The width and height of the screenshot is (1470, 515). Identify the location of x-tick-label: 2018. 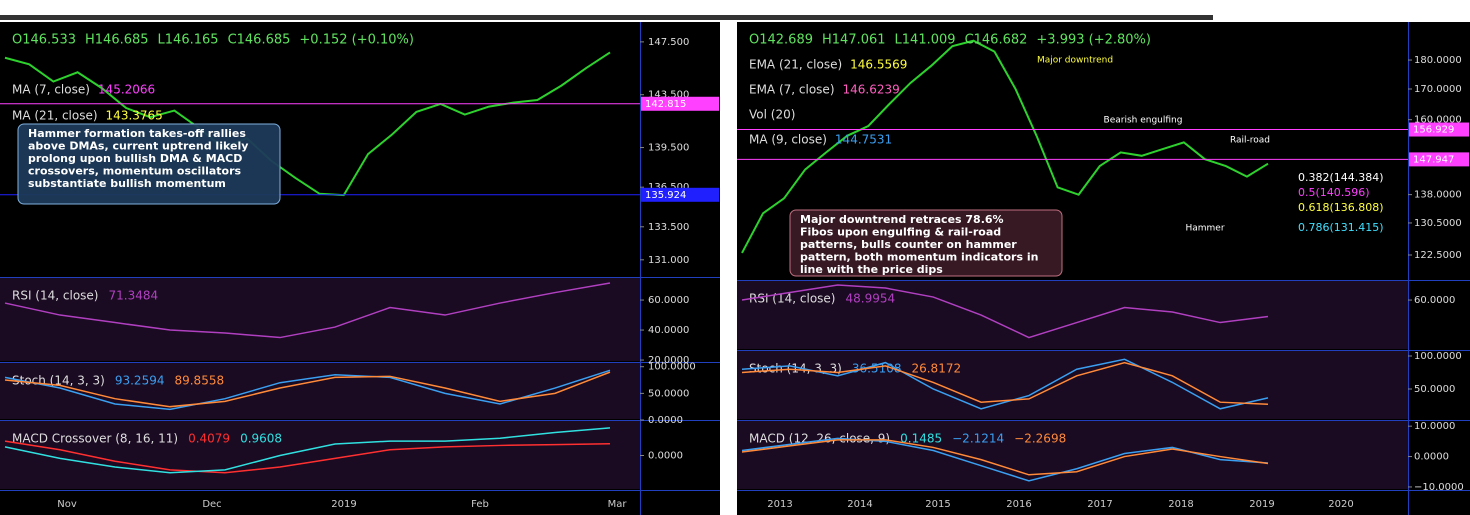
(1180, 504).